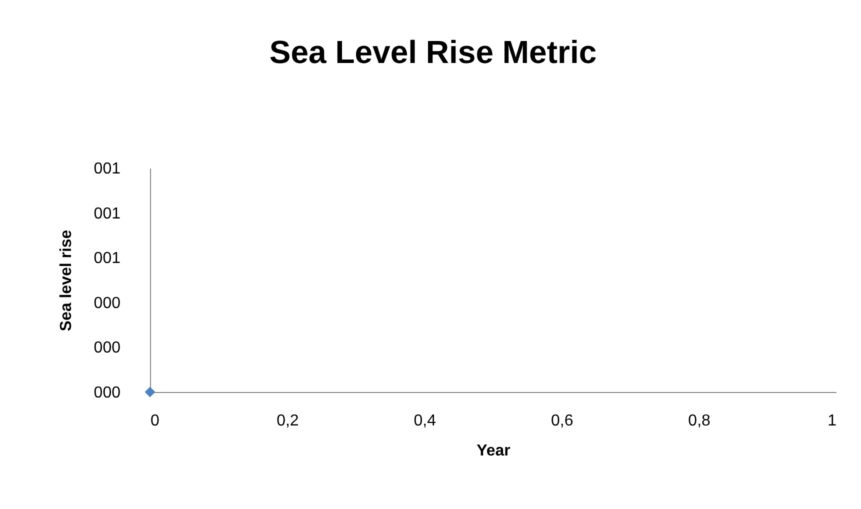 This screenshot has width=861, height=509. Describe the element at coordinates (155, 421) in the screenshot. I see `x-tick-label: 0` at that location.